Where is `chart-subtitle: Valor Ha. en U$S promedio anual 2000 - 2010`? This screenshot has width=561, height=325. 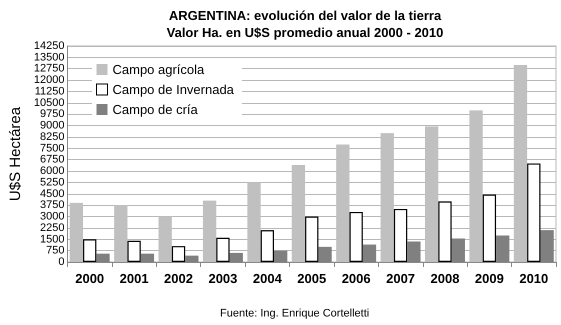 chart-subtitle: Valor Ha. en U$S promedio anual 2000 - 2010 is located at coordinates (305, 32).